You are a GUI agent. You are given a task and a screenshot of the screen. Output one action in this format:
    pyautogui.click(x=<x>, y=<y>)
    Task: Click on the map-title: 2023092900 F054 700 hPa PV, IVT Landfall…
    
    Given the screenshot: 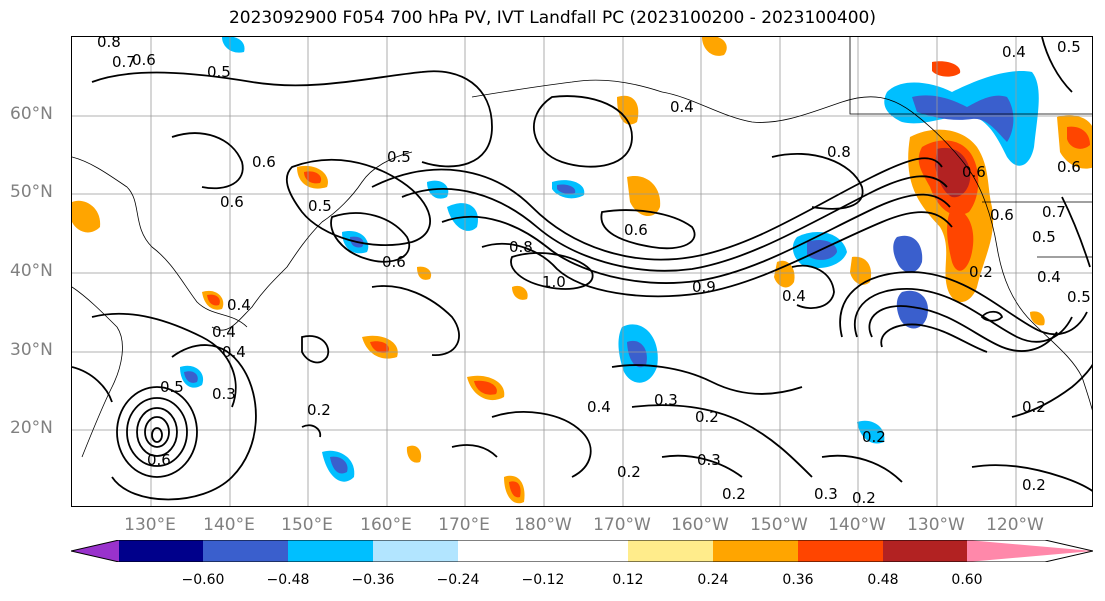 What is the action you would take?
    pyautogui.click(x=552, y=18)
    